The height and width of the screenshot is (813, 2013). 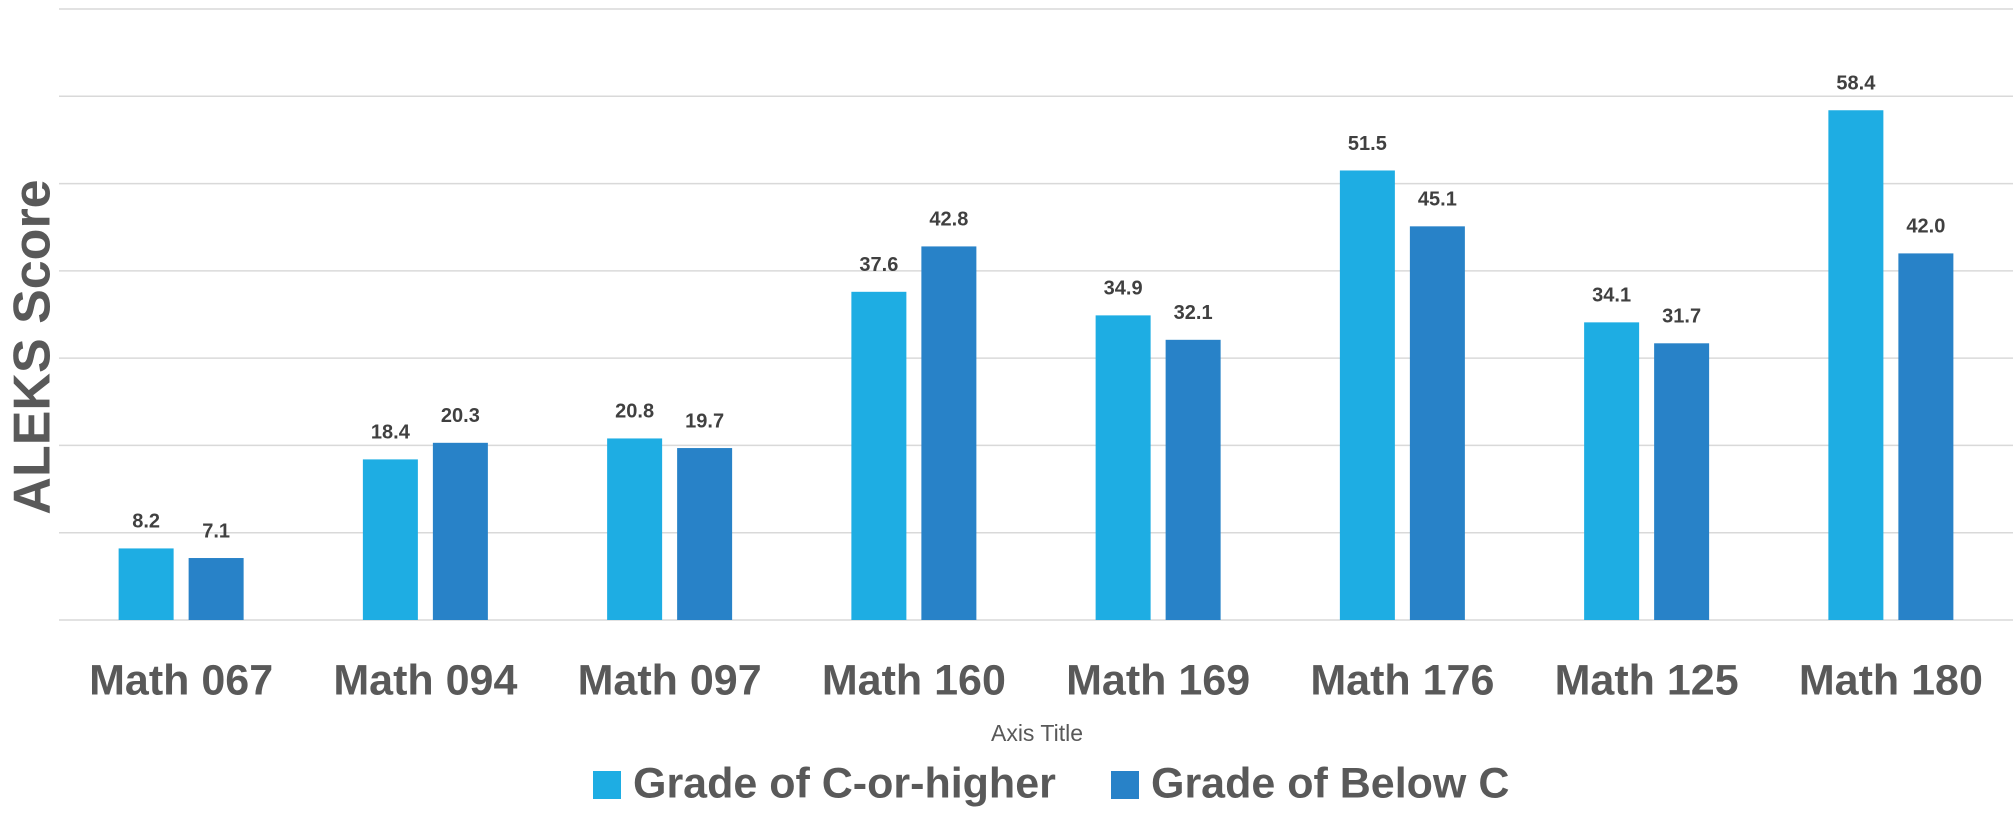 I want to click on data-label: 31.7, so click(x=1681, y=317).